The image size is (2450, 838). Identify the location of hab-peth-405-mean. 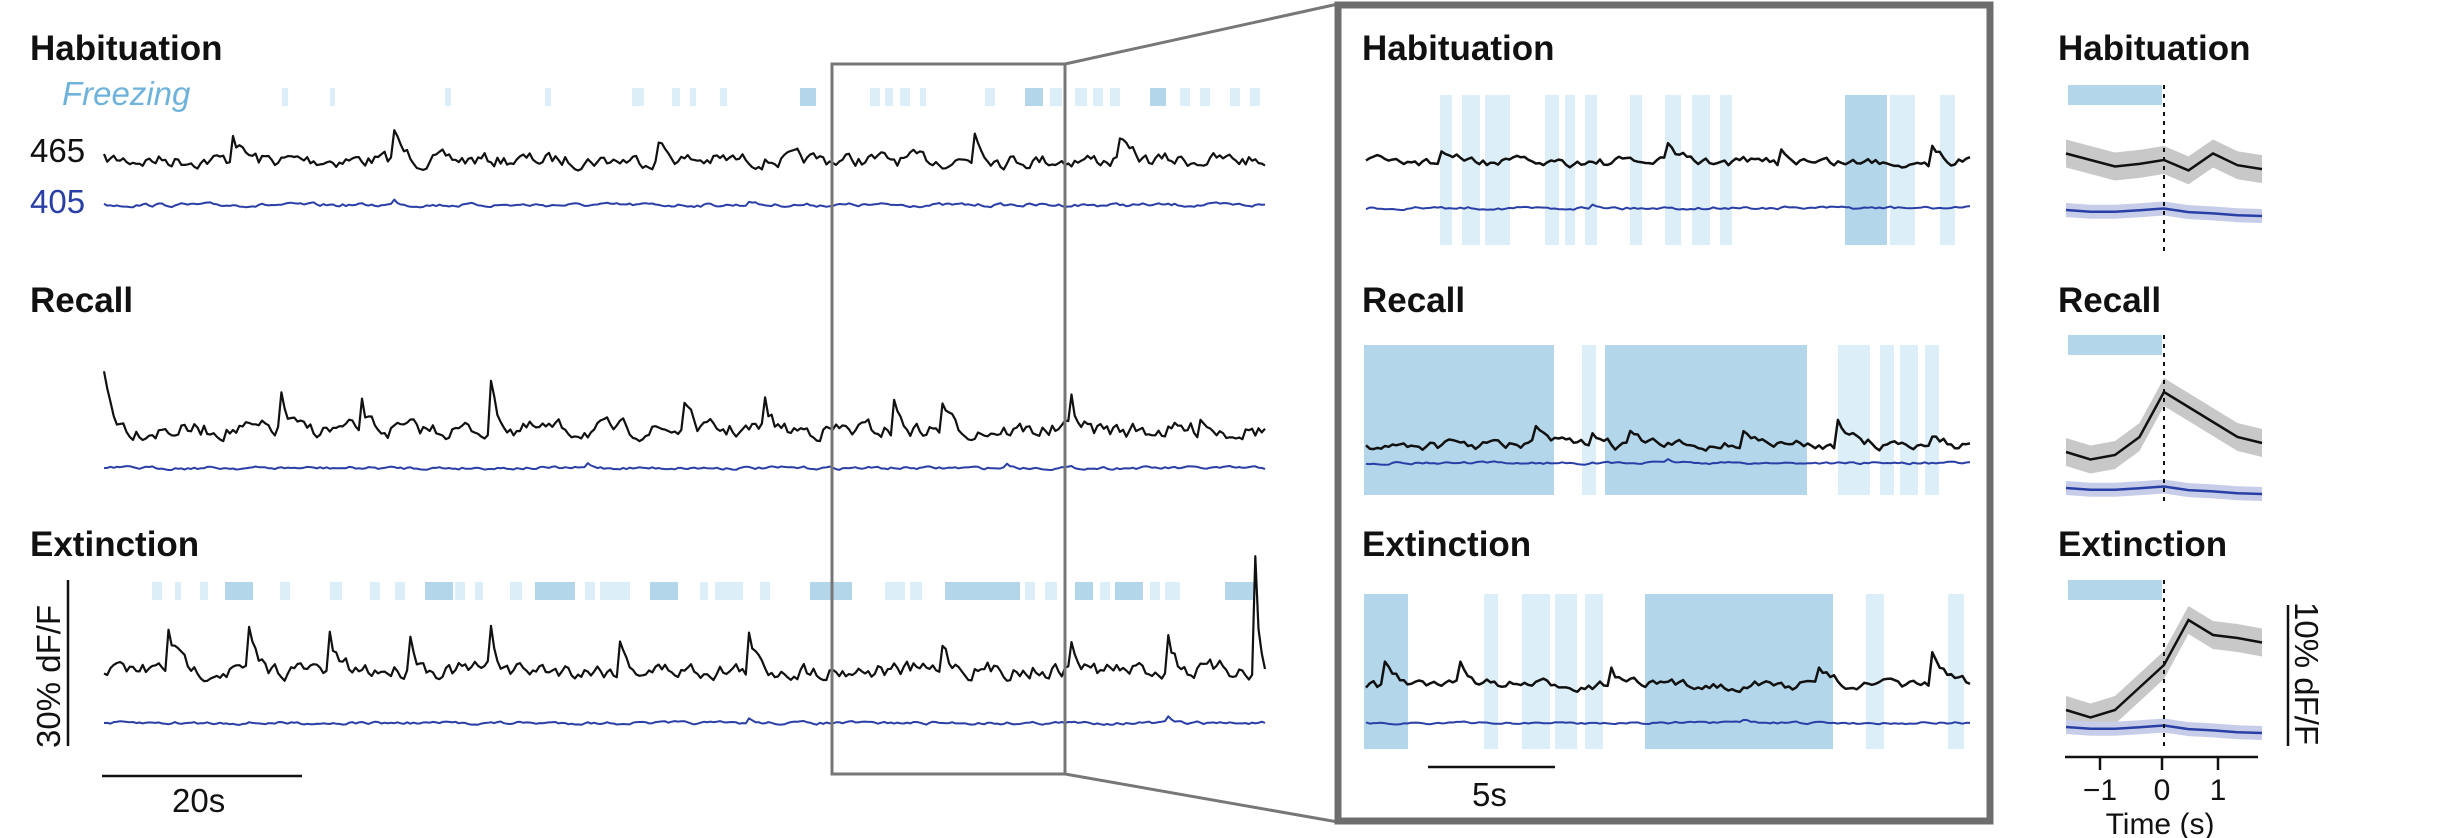
(2164, 212).